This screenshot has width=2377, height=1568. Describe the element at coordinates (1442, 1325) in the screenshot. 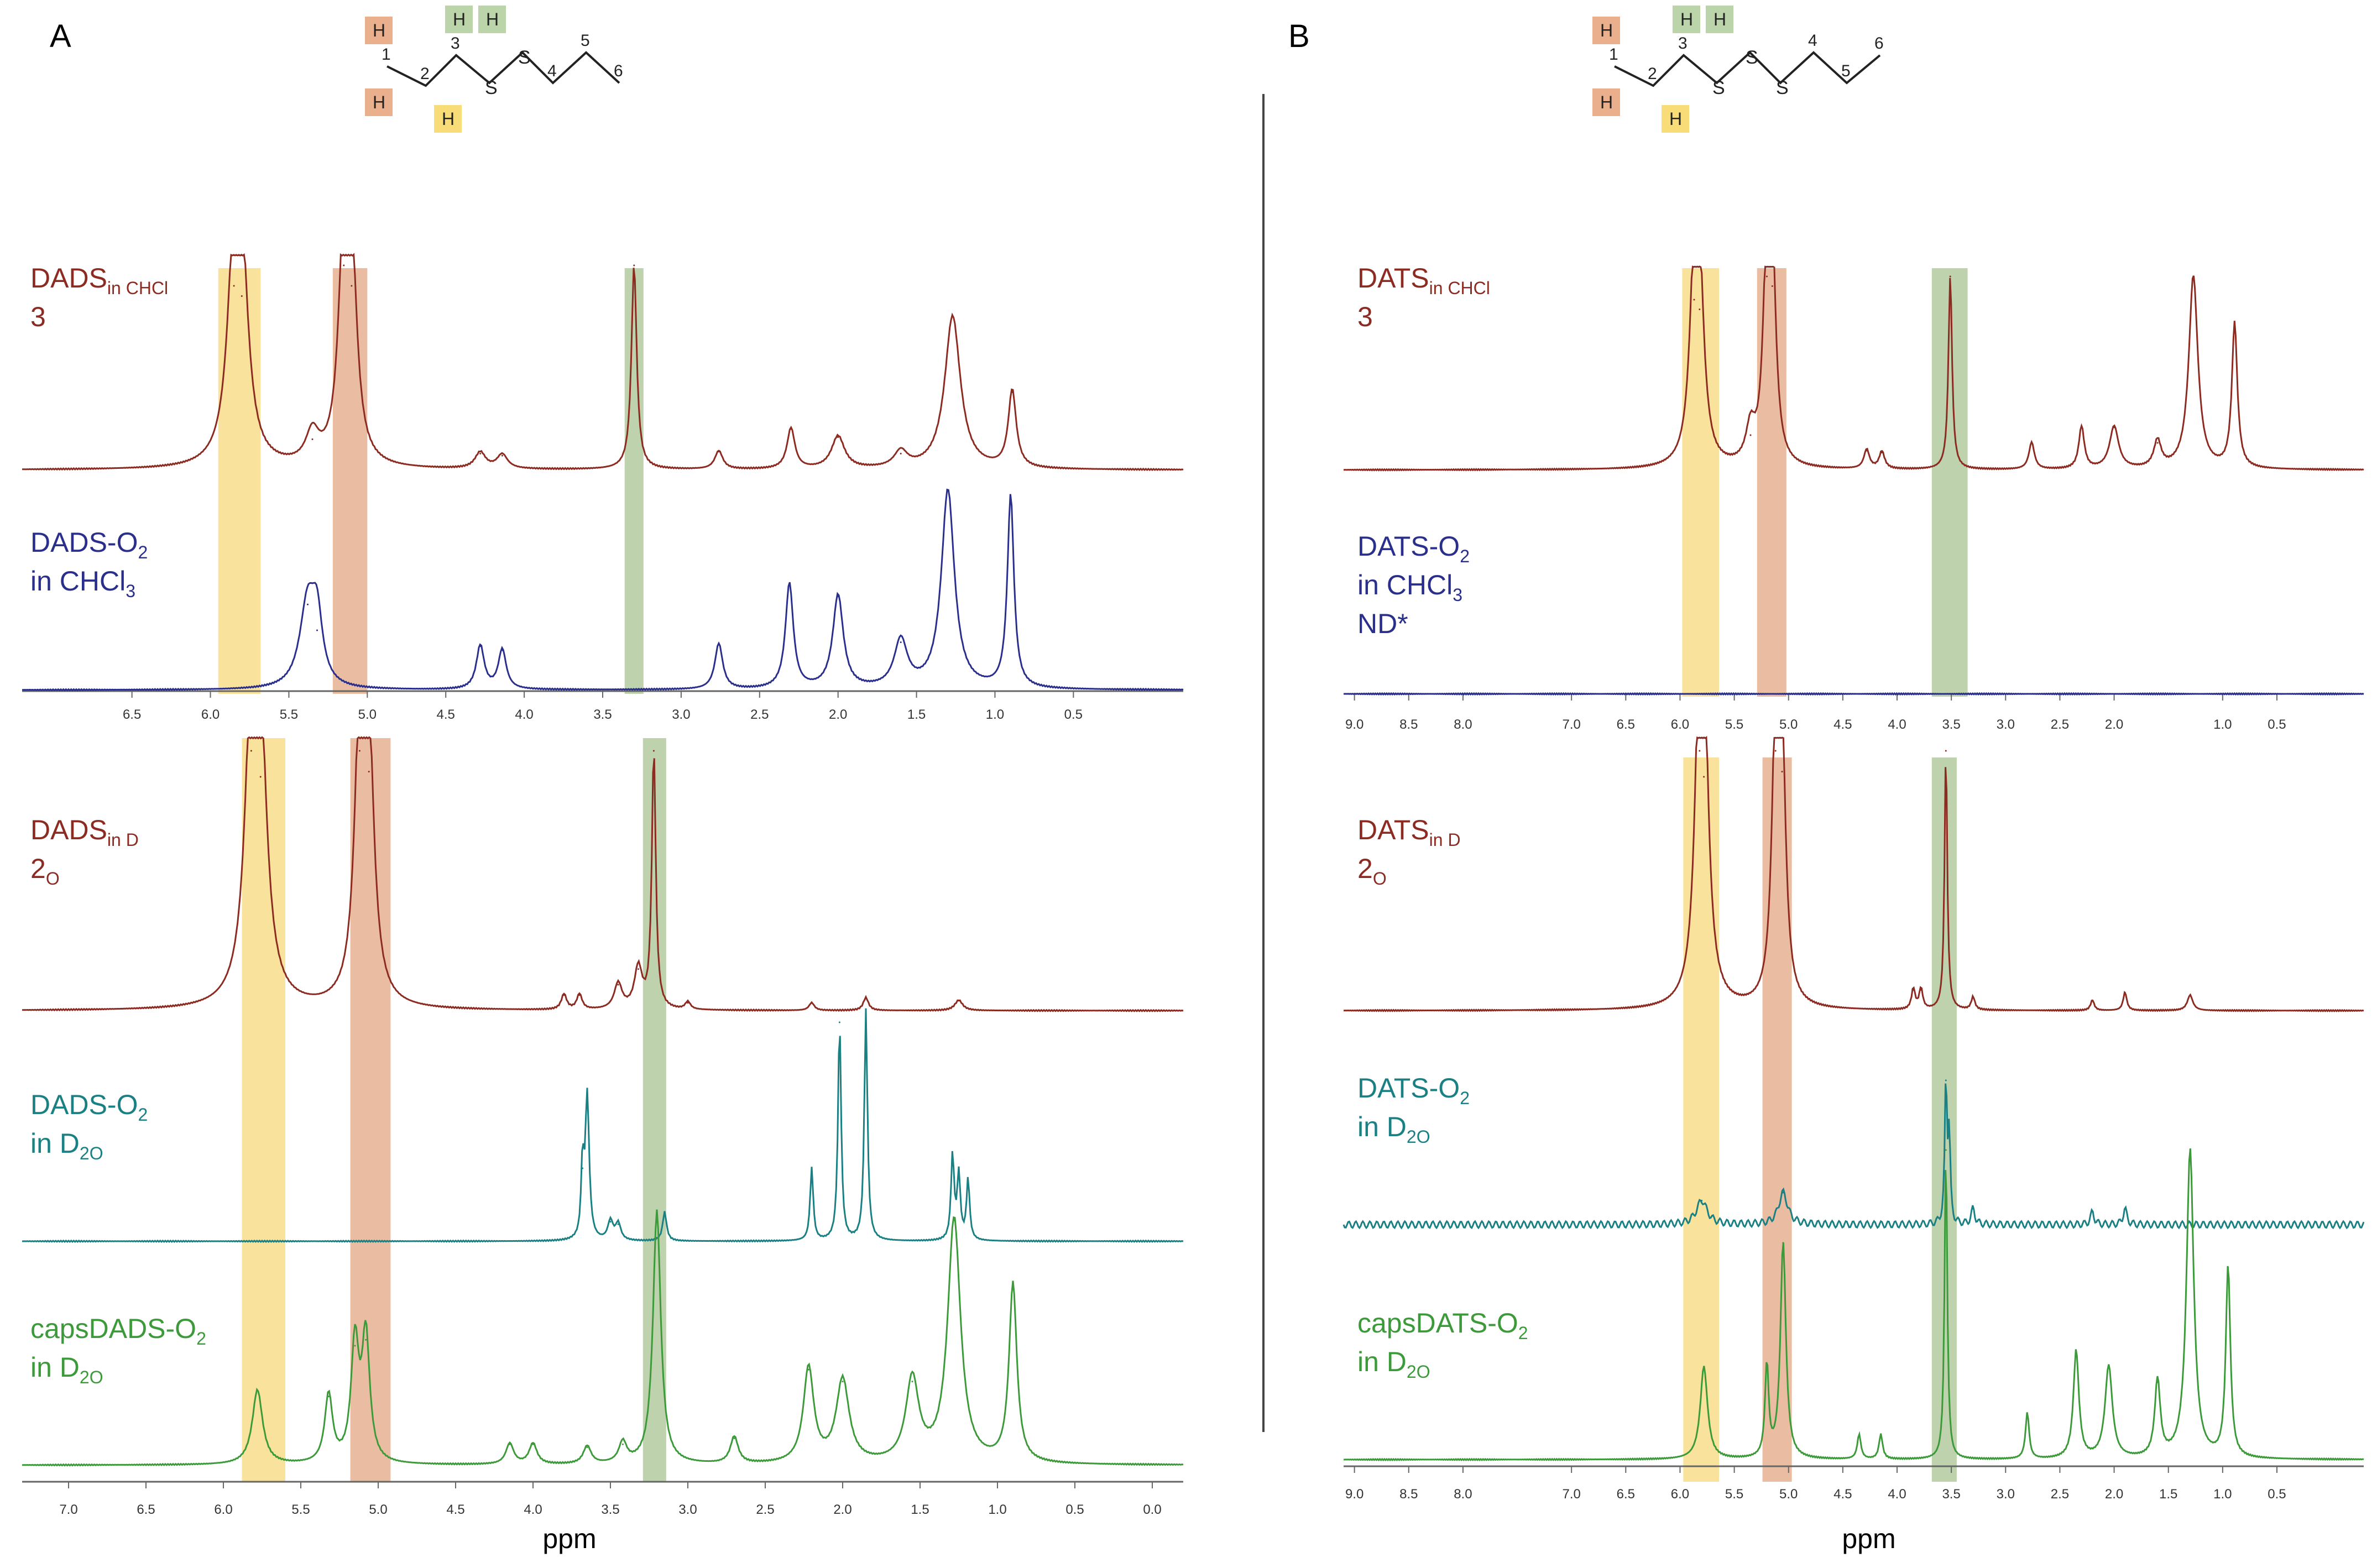

I see `series-label-line1: capsDATS-O2` at that location.